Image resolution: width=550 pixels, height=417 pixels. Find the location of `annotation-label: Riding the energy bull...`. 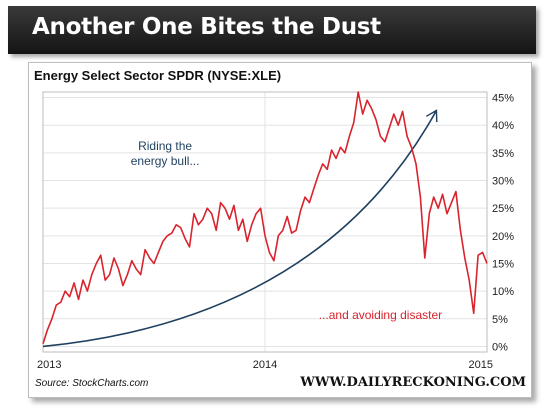

annotation-label: Riding the energy bull... is located at coordinates (165, 153).